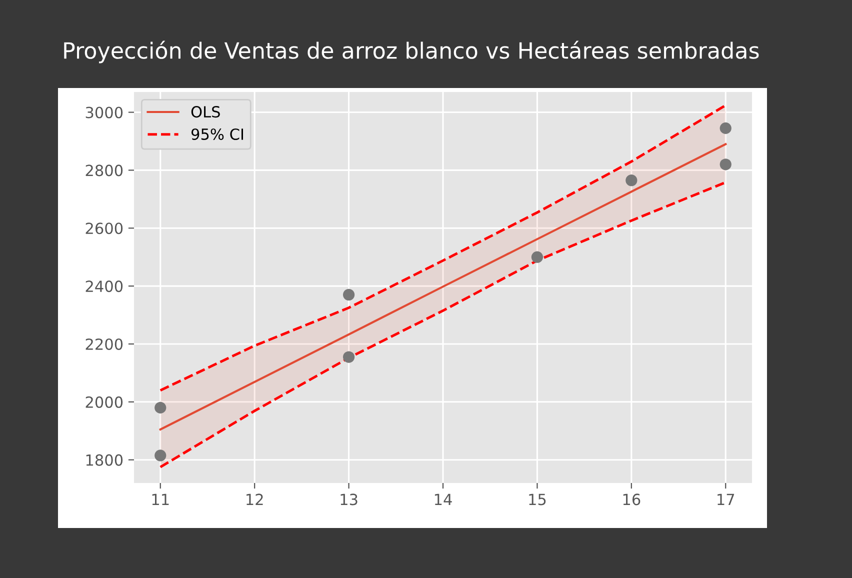 Image resolution: width=852 pixels, height=578 pixels. Describe the element at coordinates (104, 460) in the screenshot. I see `y-tick-label: 1800` at that location.